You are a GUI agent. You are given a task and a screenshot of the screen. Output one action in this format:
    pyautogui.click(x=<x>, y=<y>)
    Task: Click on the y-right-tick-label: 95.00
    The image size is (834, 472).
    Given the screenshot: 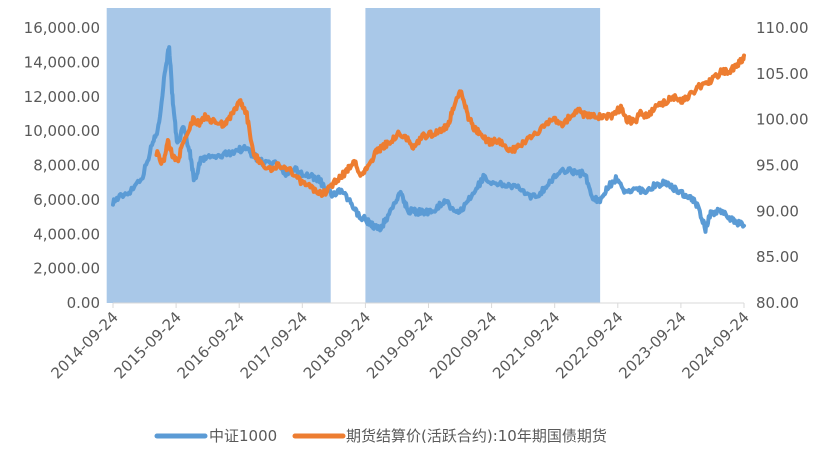 What is the action you would take?
    pyautogui.click(x=777, y=166)
    